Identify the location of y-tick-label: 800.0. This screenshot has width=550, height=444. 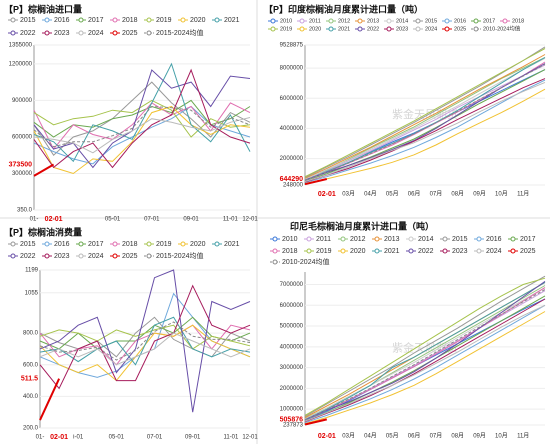
(31, 334).